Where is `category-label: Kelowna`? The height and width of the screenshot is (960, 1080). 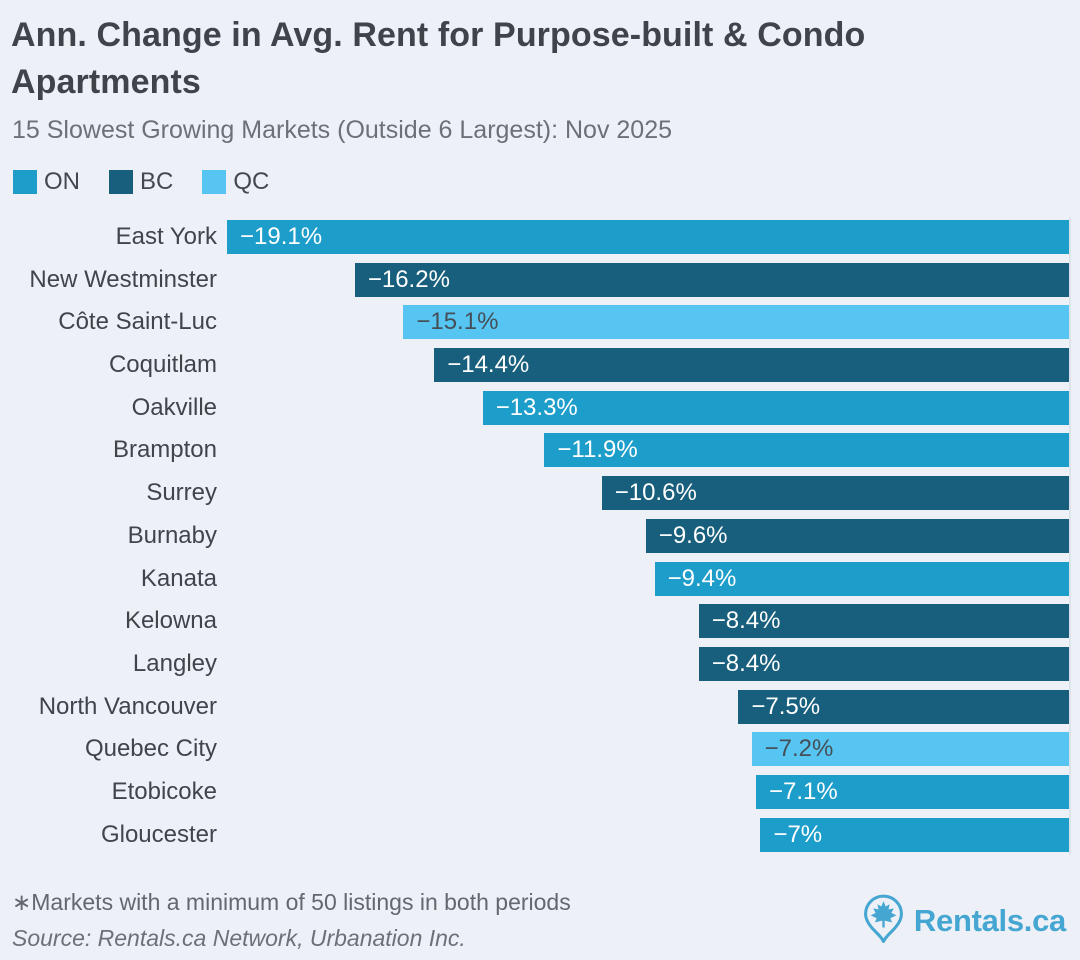
category-label: Kelowna is located at coordinates (170, 621).